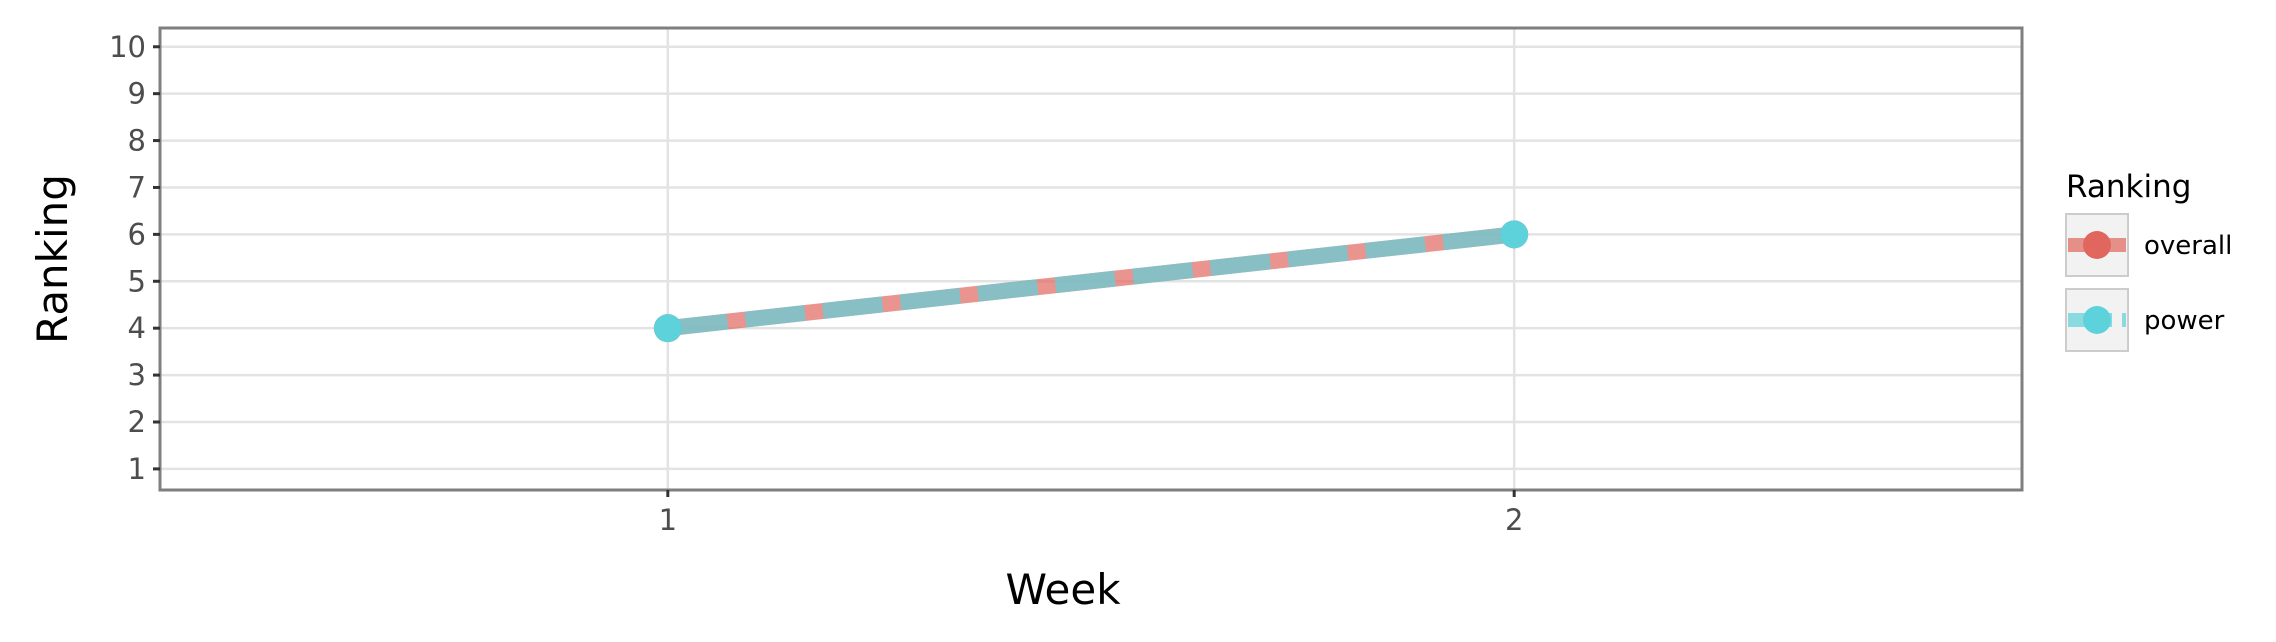  I want to click on x-tick-label: 1, so click(668, 520).